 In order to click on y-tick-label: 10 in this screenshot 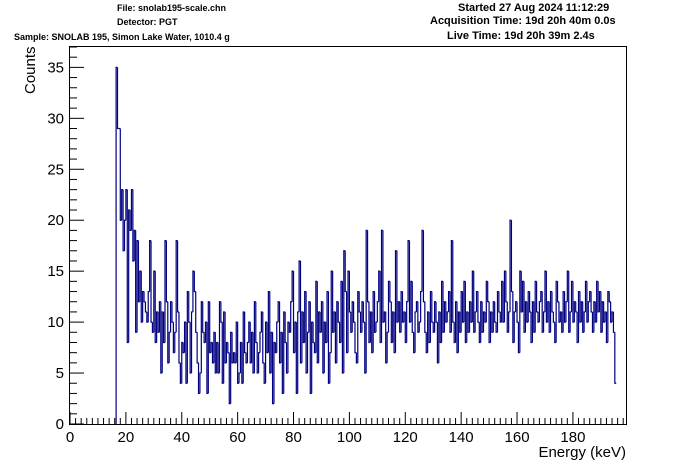, I will do `click(55, 322)`.